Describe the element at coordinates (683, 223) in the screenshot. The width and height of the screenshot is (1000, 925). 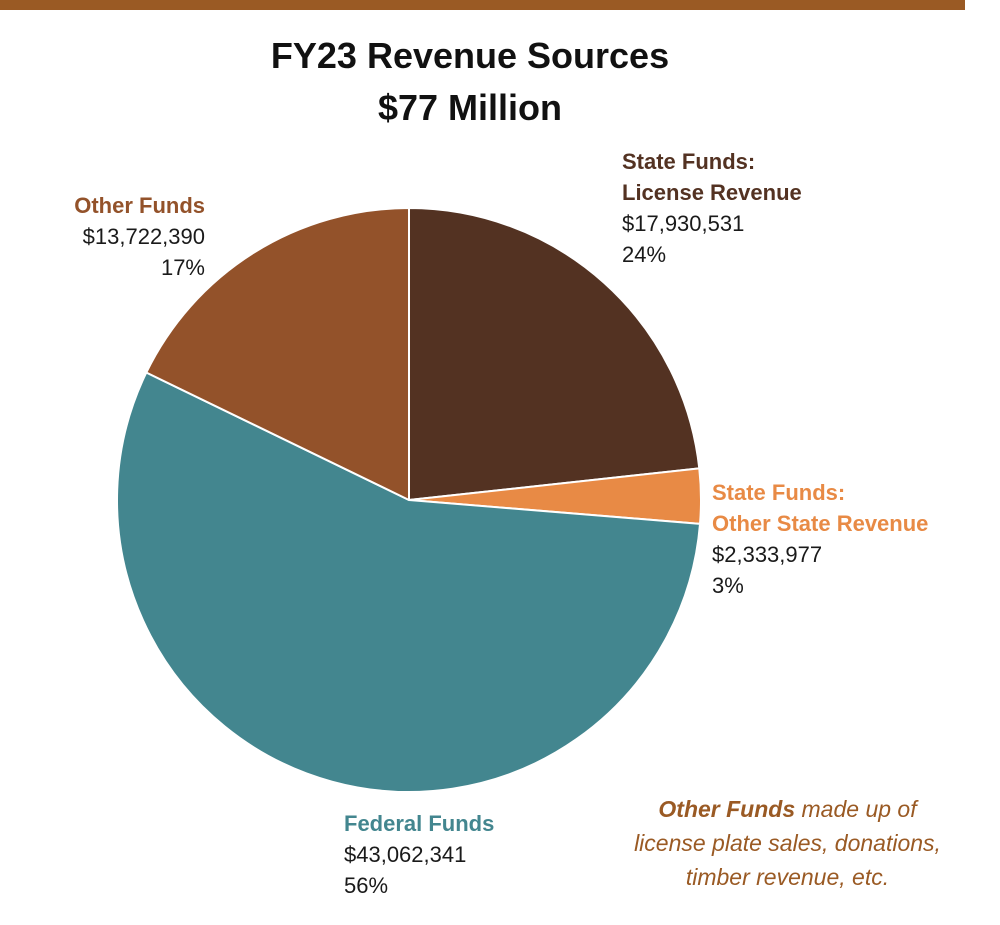
I see `slice-amount-state-license: $17,930,531` at that location.